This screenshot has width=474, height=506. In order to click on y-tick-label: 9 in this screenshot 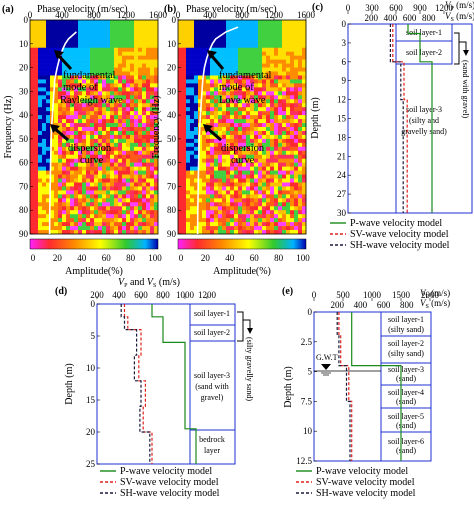, I will do `click(344, 81)`.